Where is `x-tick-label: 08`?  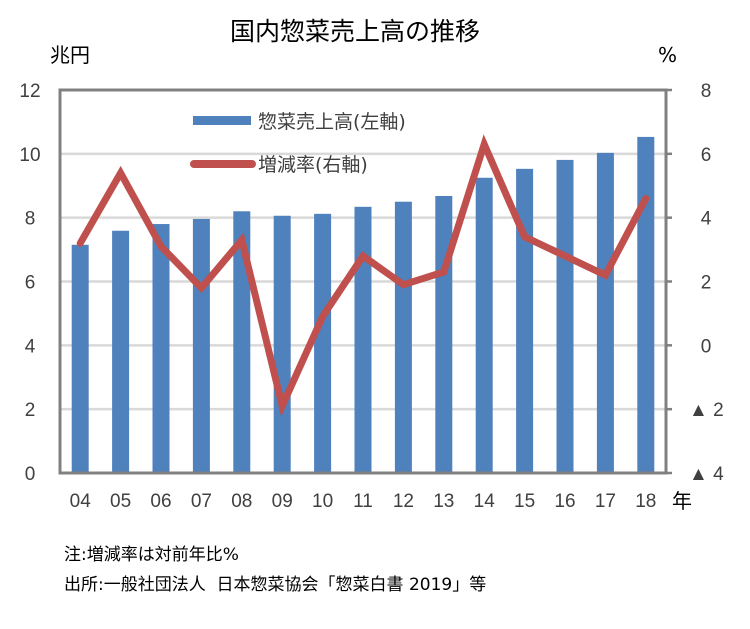 x-tick-label: 08 is located at coordinates (241, 501).